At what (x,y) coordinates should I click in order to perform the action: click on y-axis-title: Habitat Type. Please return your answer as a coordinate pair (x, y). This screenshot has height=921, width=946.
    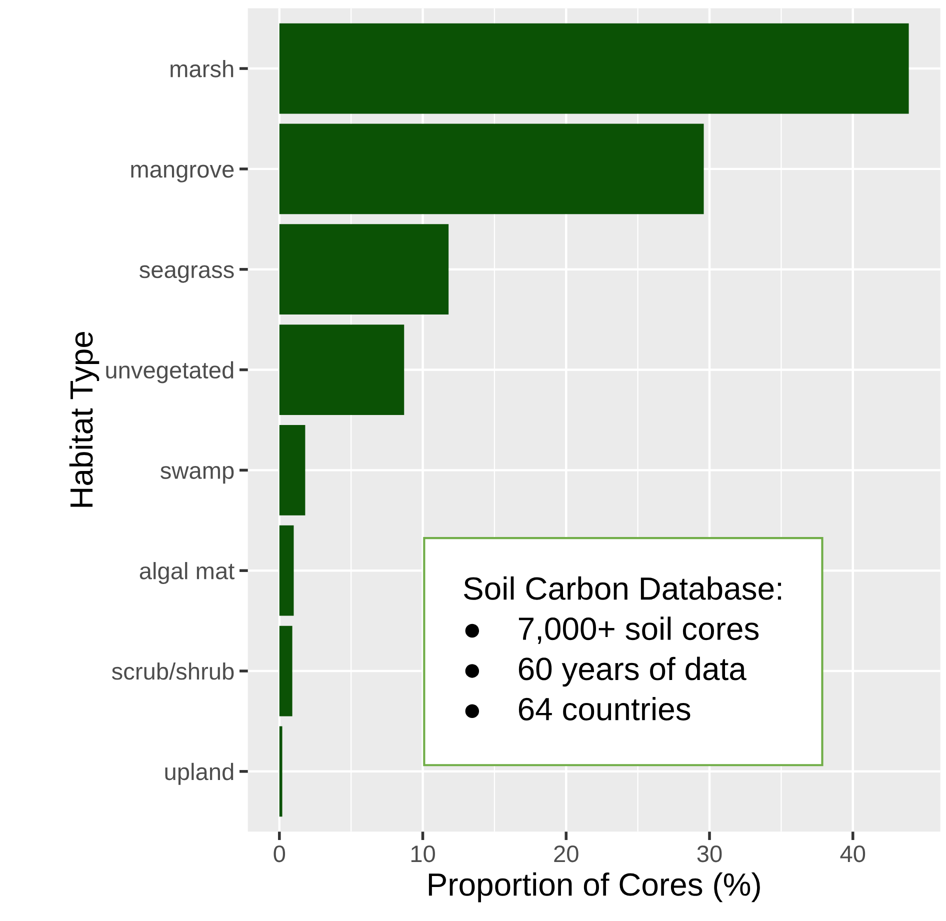
    Looking at the image, I should click on (84, 419).